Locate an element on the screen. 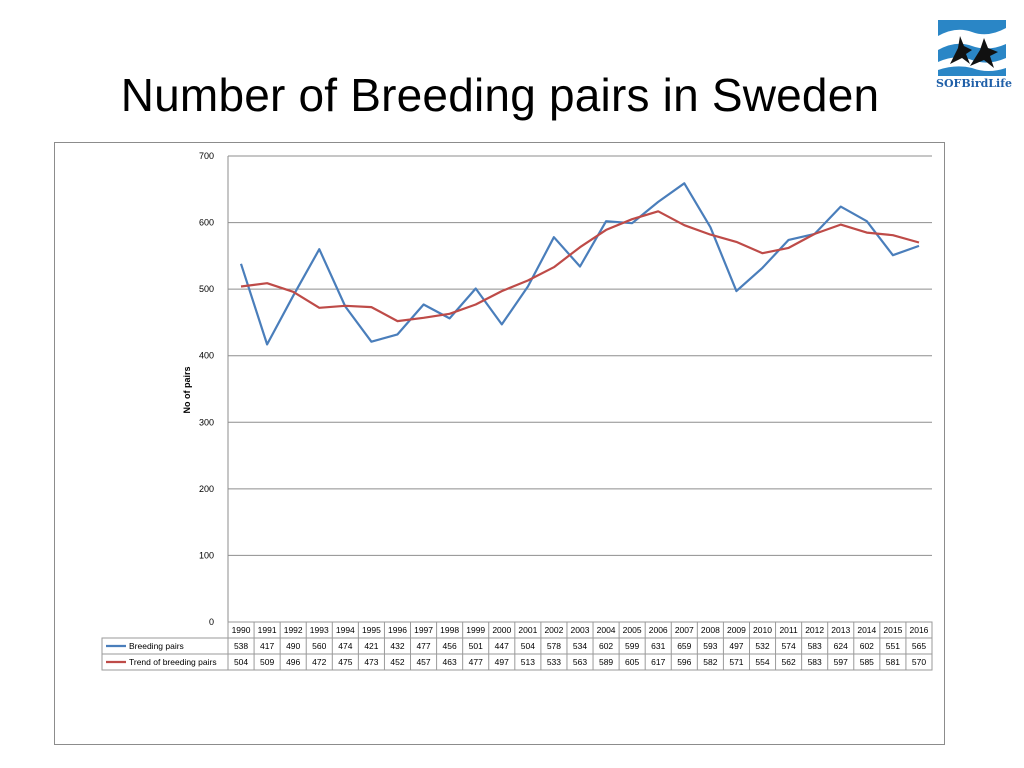  table-value-cell: 452 is located at coordinates (397, 662).